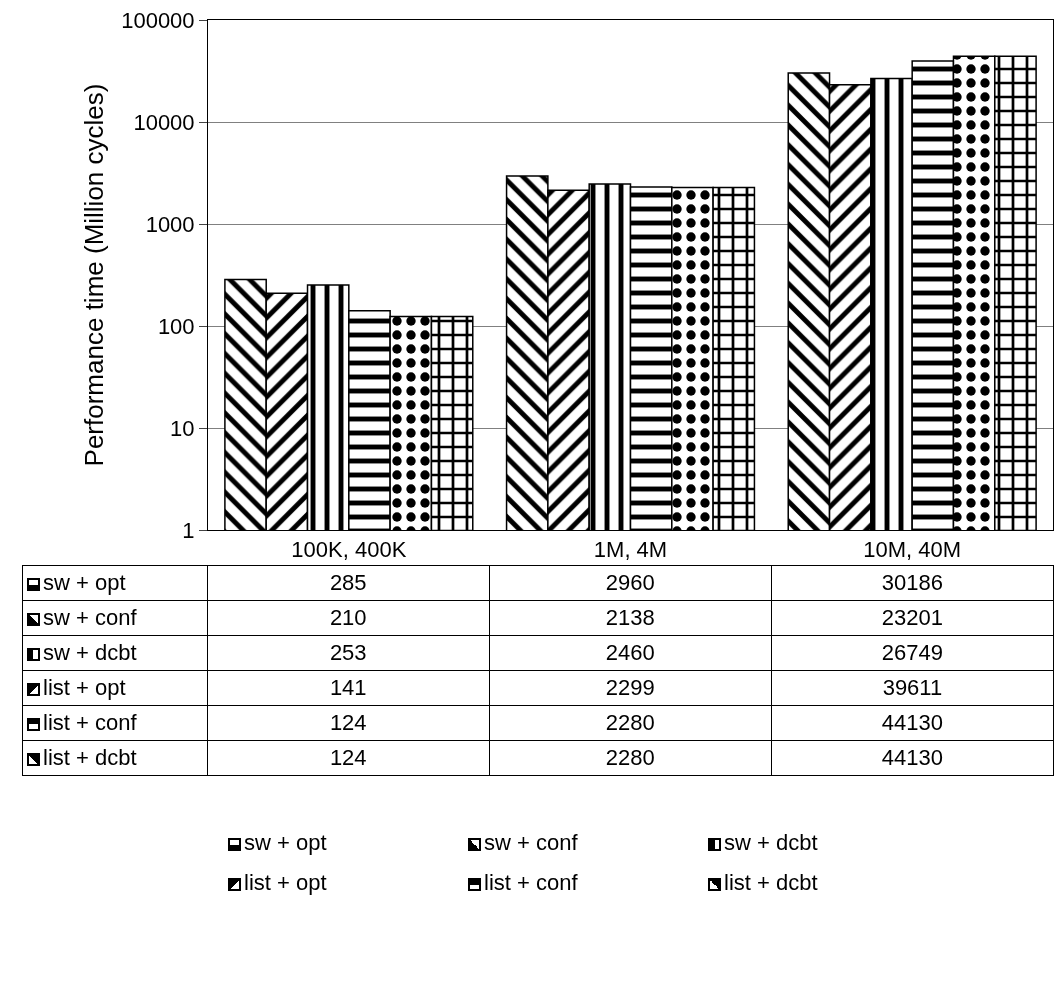  Describe the element at coordinates (285, 842) in the screenshot. I see `legend-label: sw + opt` at that location.